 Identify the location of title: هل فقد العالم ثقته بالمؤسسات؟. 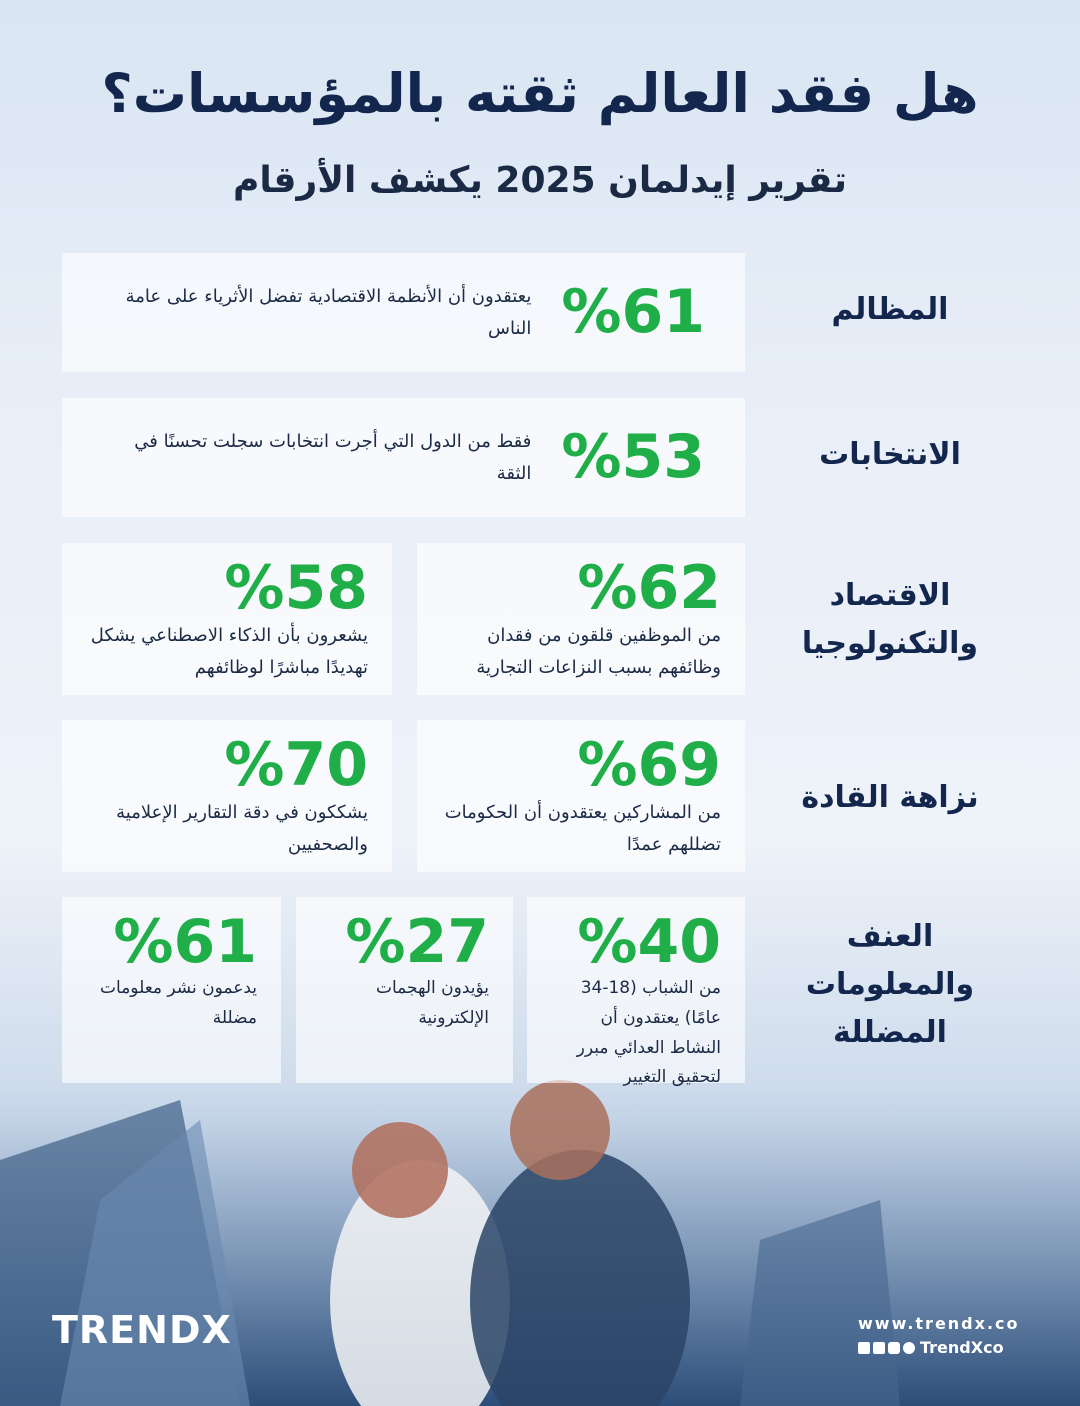
(540, 93).